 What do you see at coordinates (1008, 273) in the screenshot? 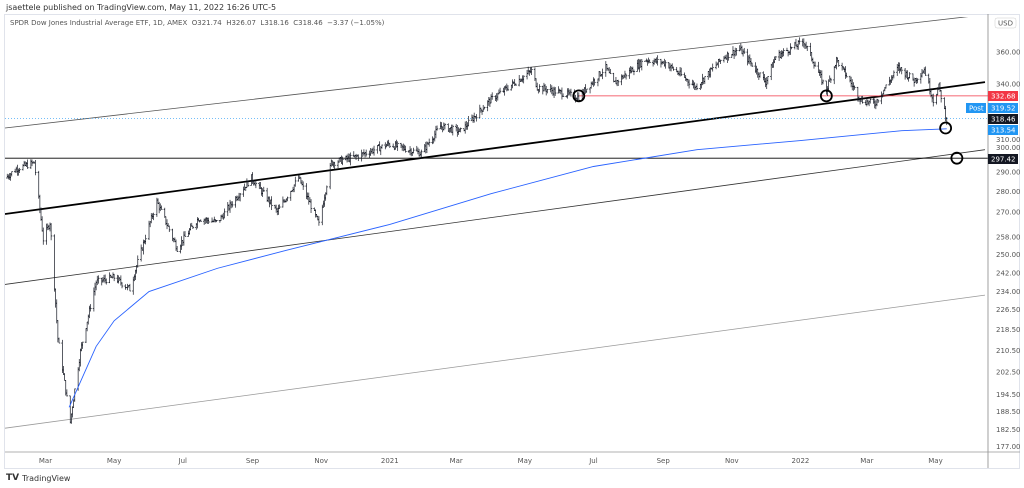
I see `y-tick-label: 242.00` at bounding box center [1008, 273].